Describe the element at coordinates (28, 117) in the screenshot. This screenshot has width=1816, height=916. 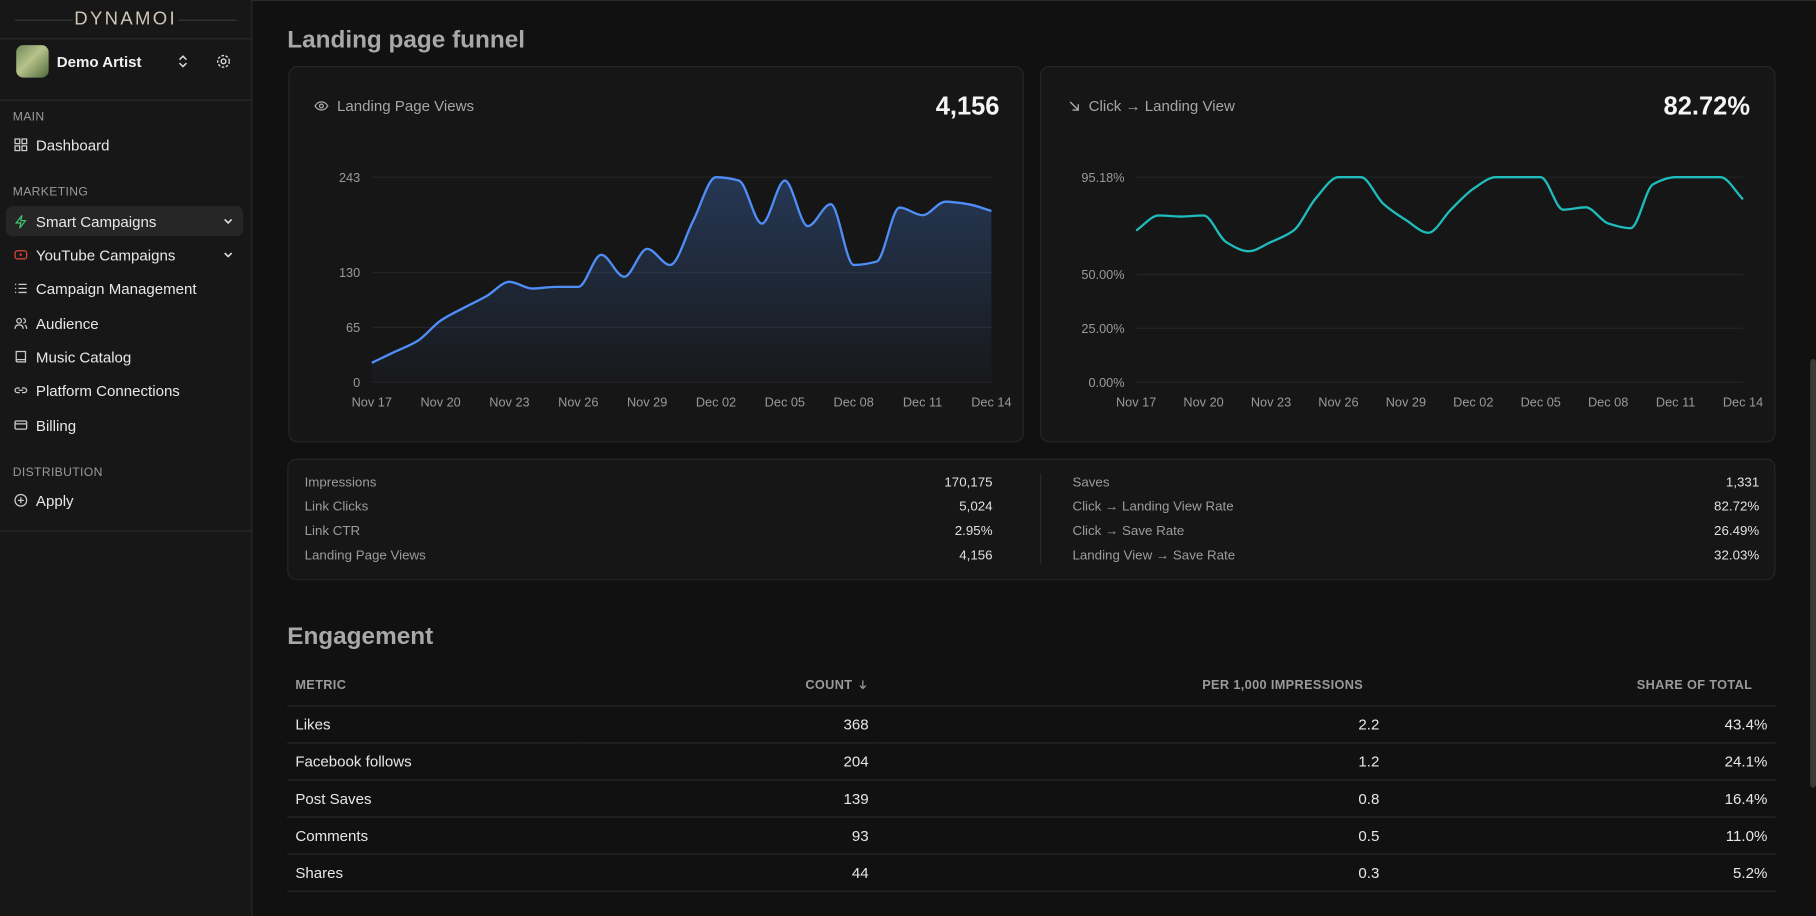
I see `section-label: MAIN` at that location.